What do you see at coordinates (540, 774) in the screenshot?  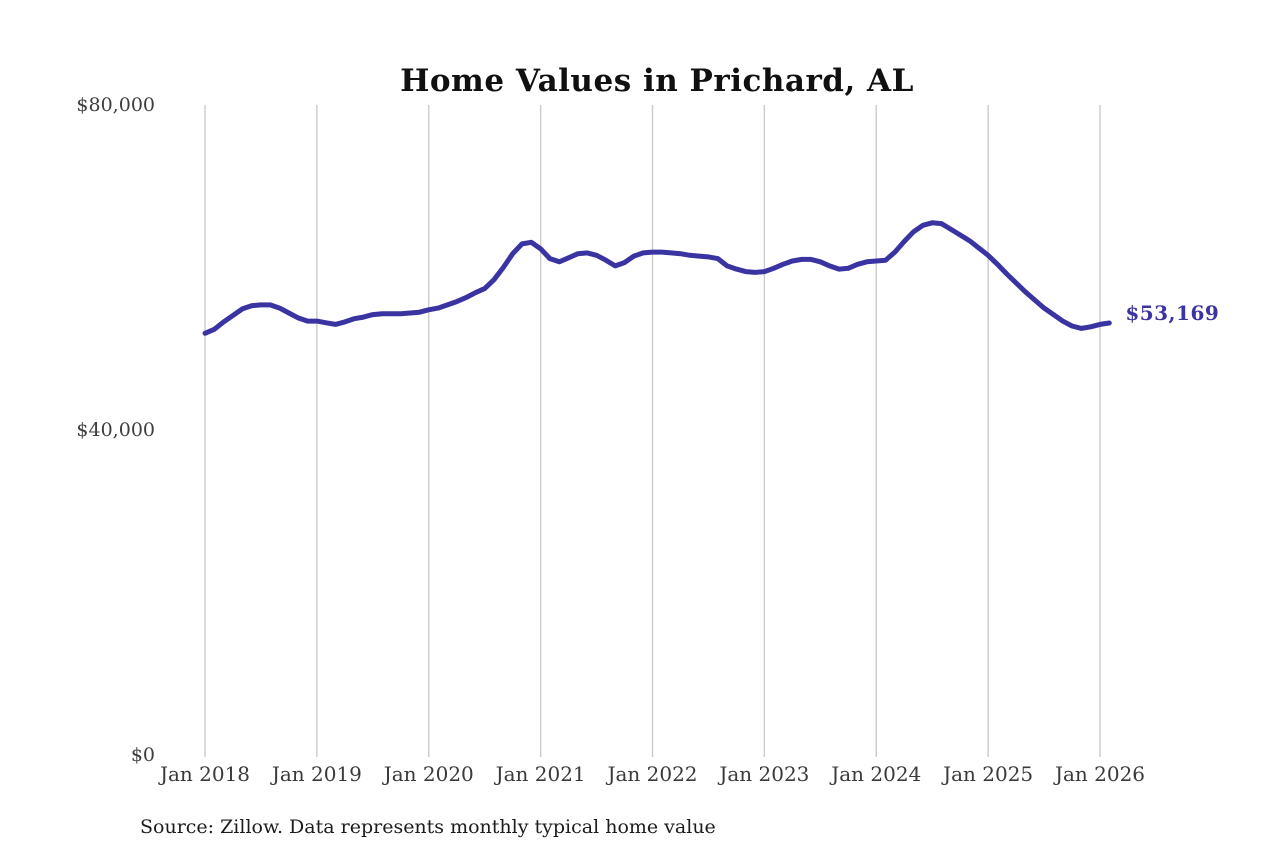 I see `x-tick-label: Jan 2021` at bounding box center [540, 774].